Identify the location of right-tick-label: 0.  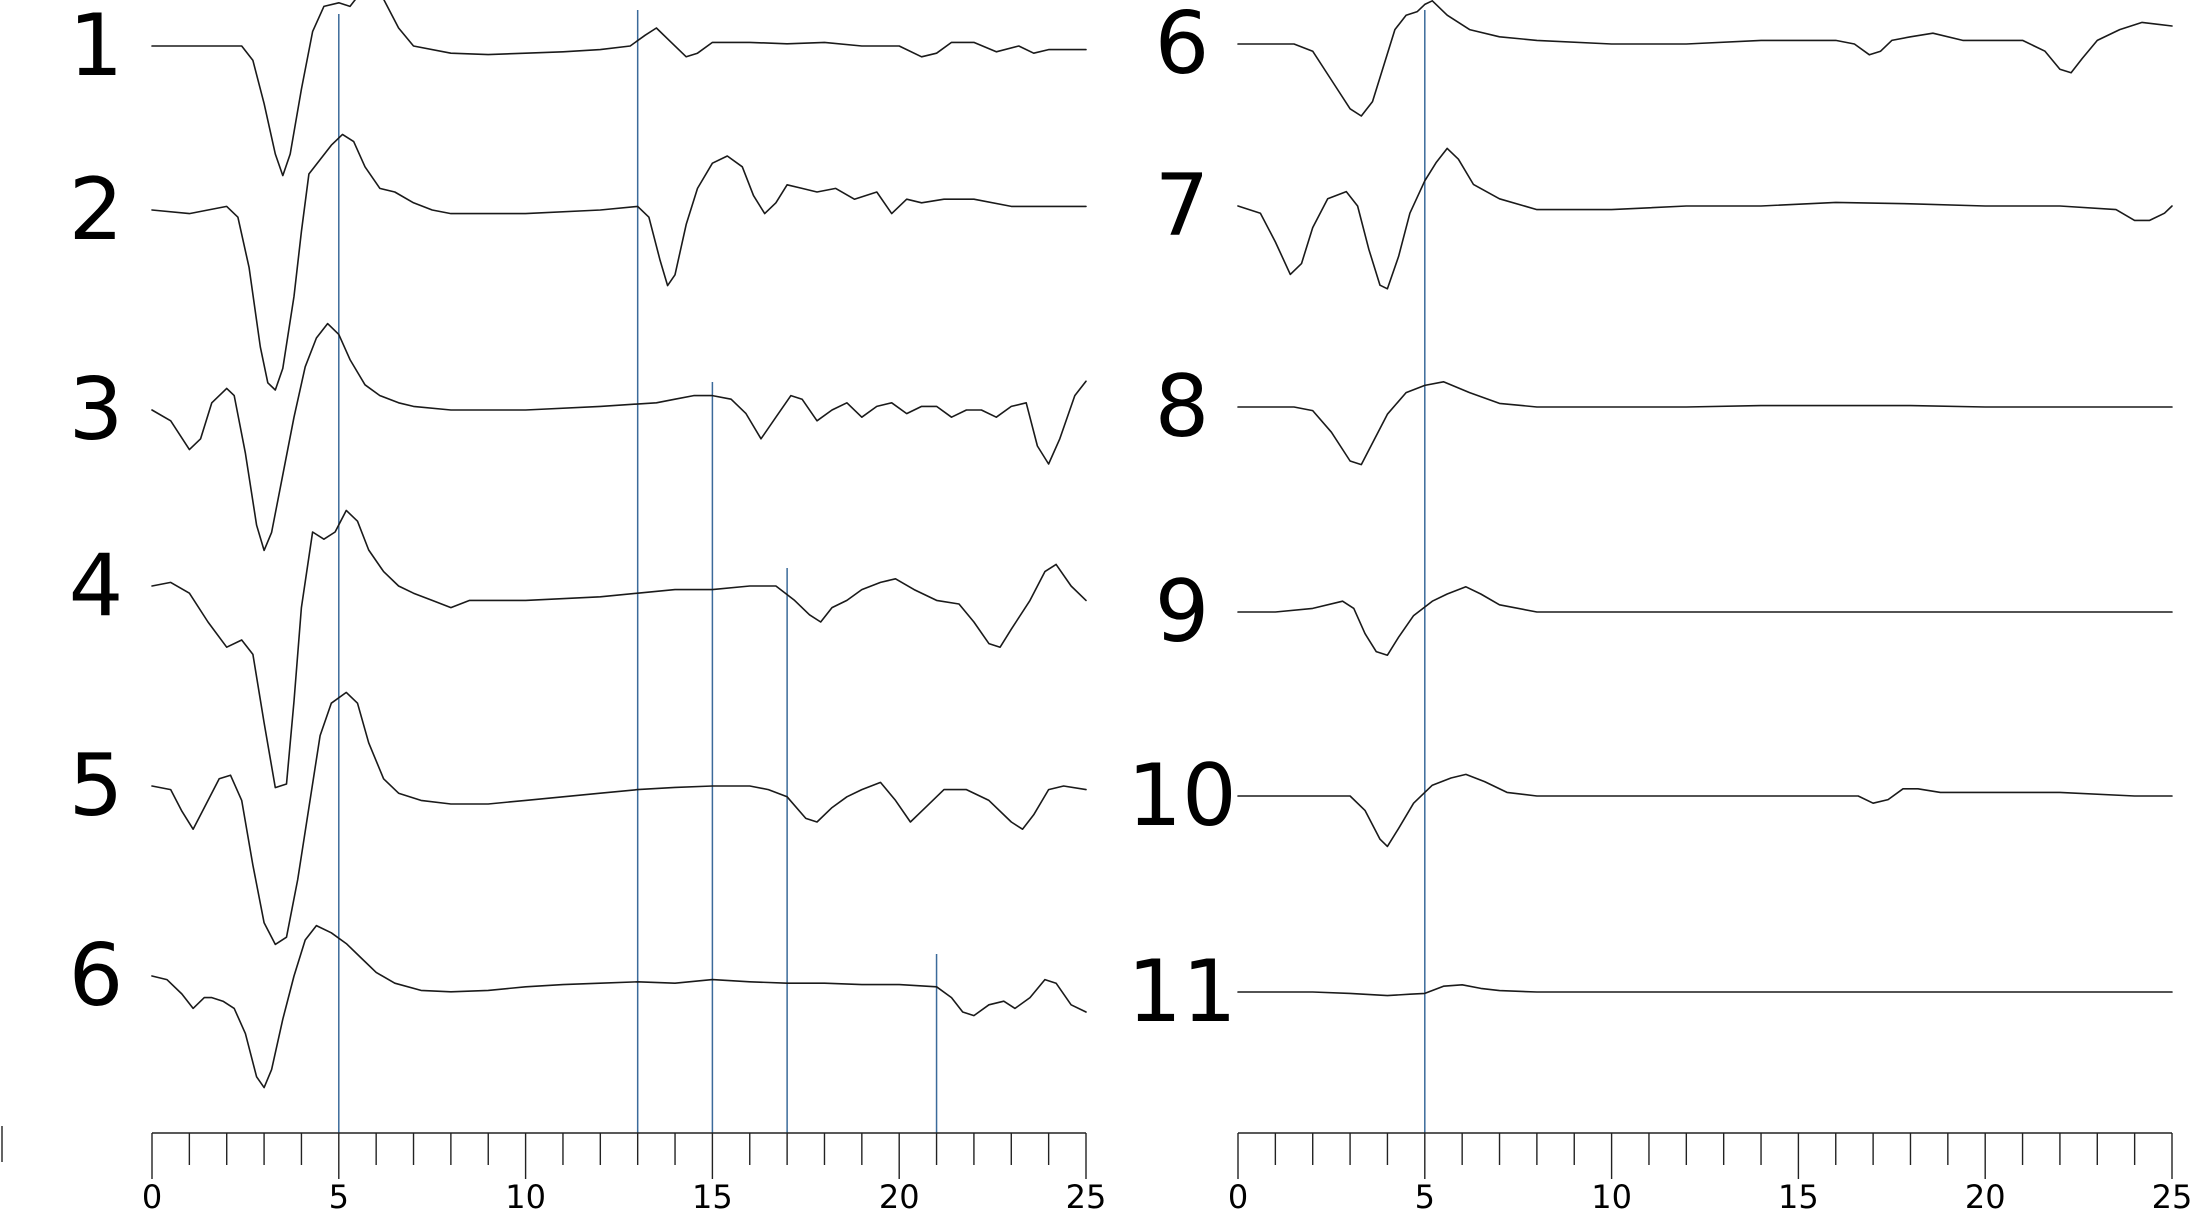
(1238, 1197).